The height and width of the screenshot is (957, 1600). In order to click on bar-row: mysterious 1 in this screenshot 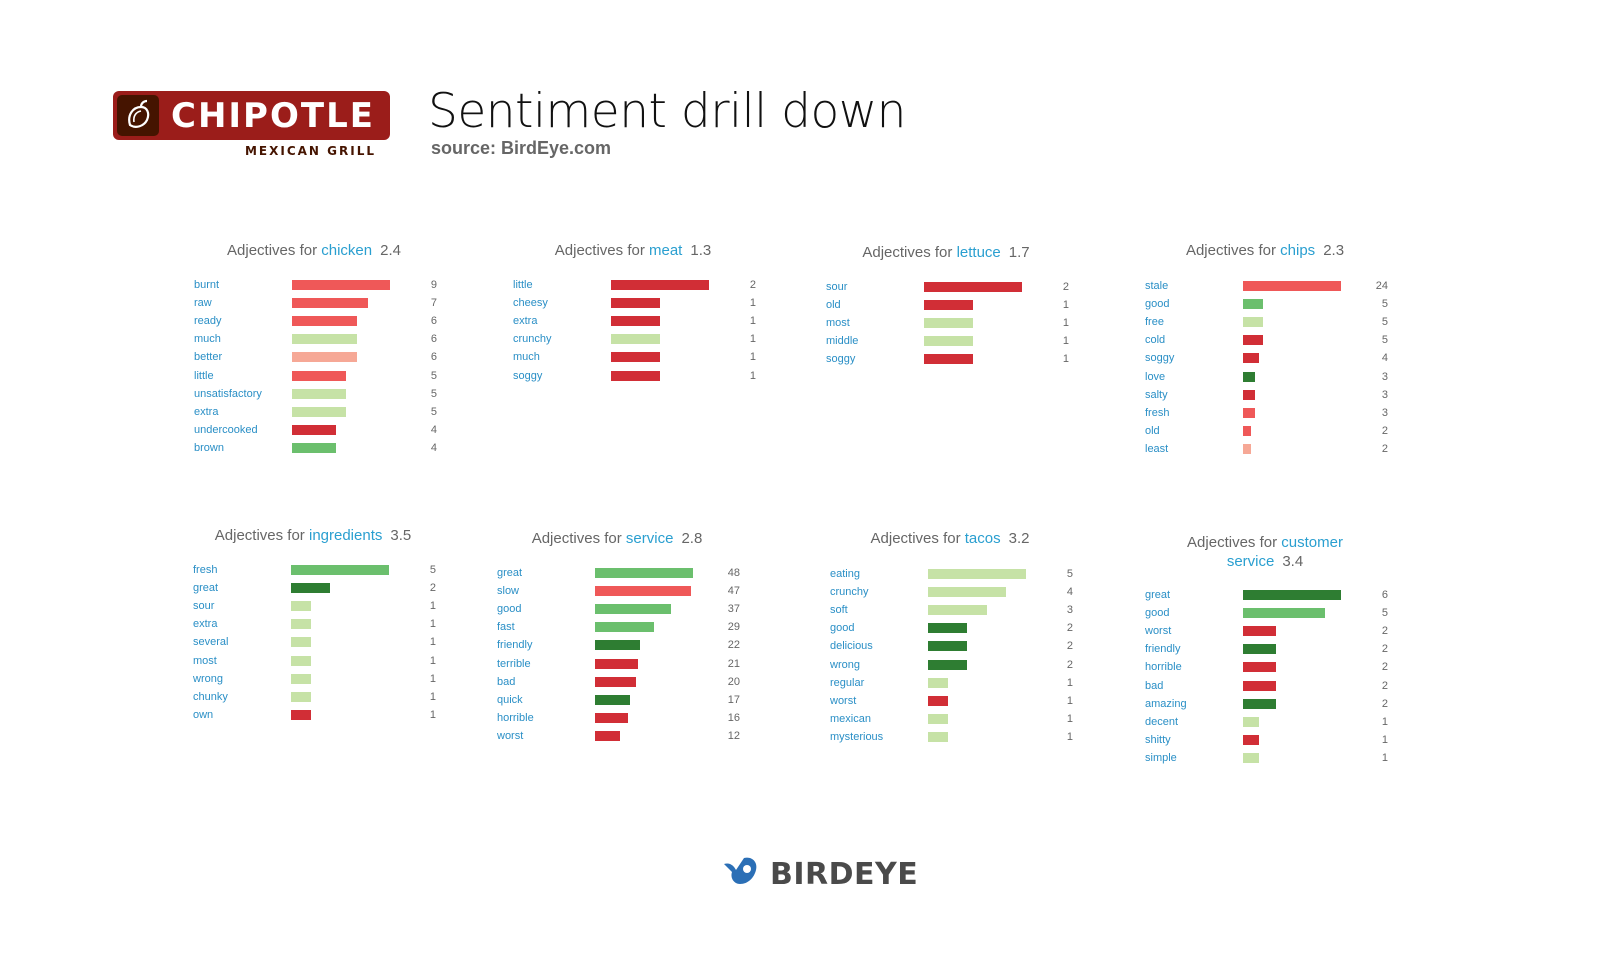, I will do `click(955, 737)`.